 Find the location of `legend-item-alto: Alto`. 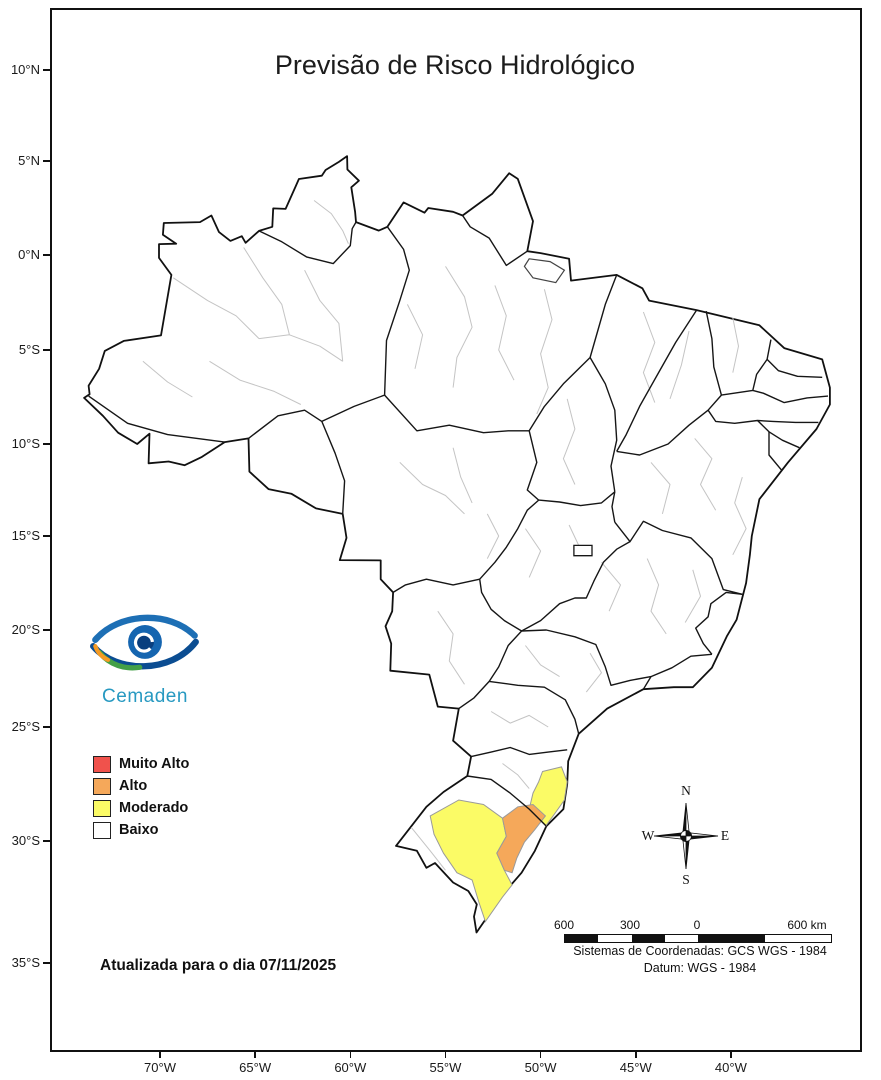

legend-item-alto: Alto is located at coordinates (141, 786).